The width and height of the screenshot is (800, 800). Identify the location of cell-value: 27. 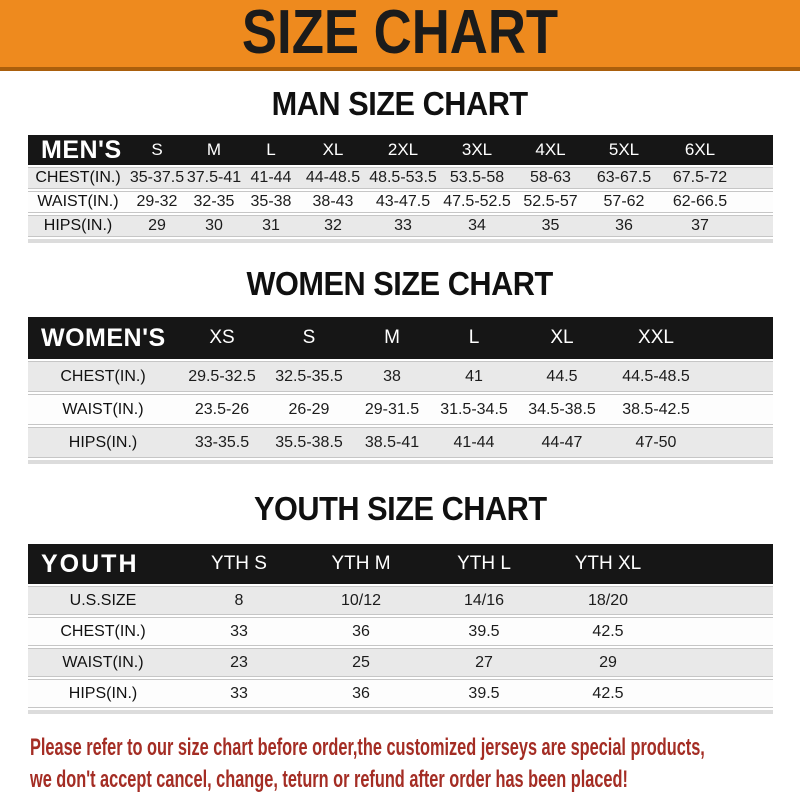
(484, 662).